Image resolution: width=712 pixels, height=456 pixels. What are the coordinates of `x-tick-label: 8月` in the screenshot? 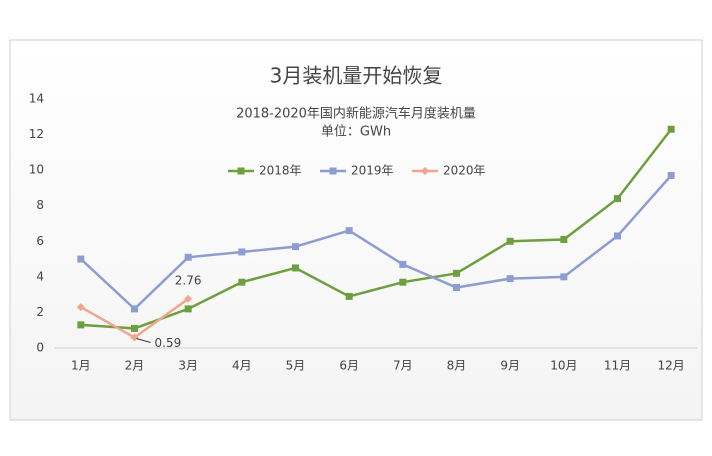 It's located at (457, 366).